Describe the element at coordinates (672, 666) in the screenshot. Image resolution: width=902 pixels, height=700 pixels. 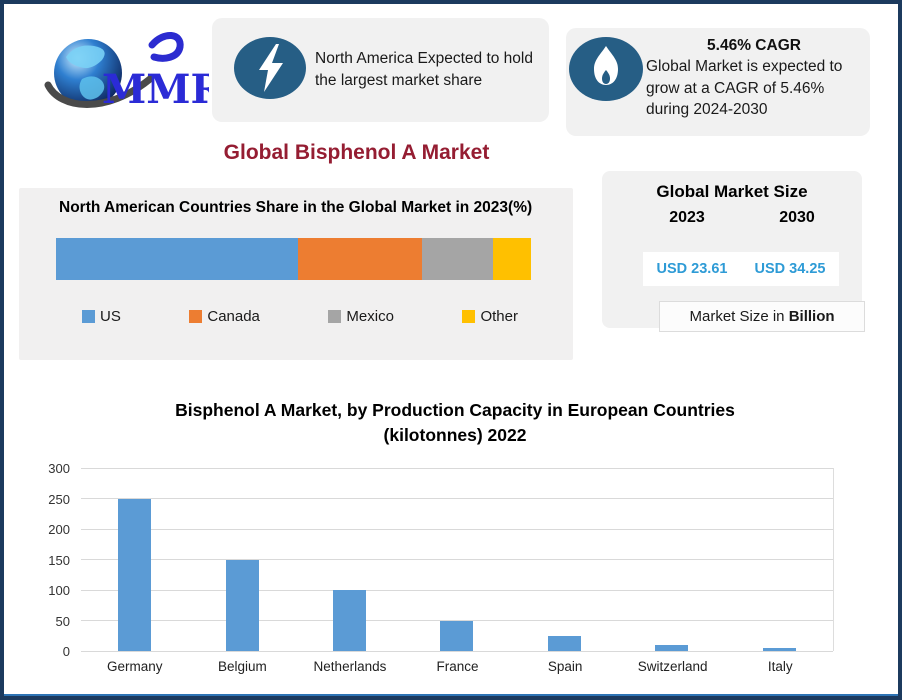
I see `x-label-switzerland: Switzerland` at that location.